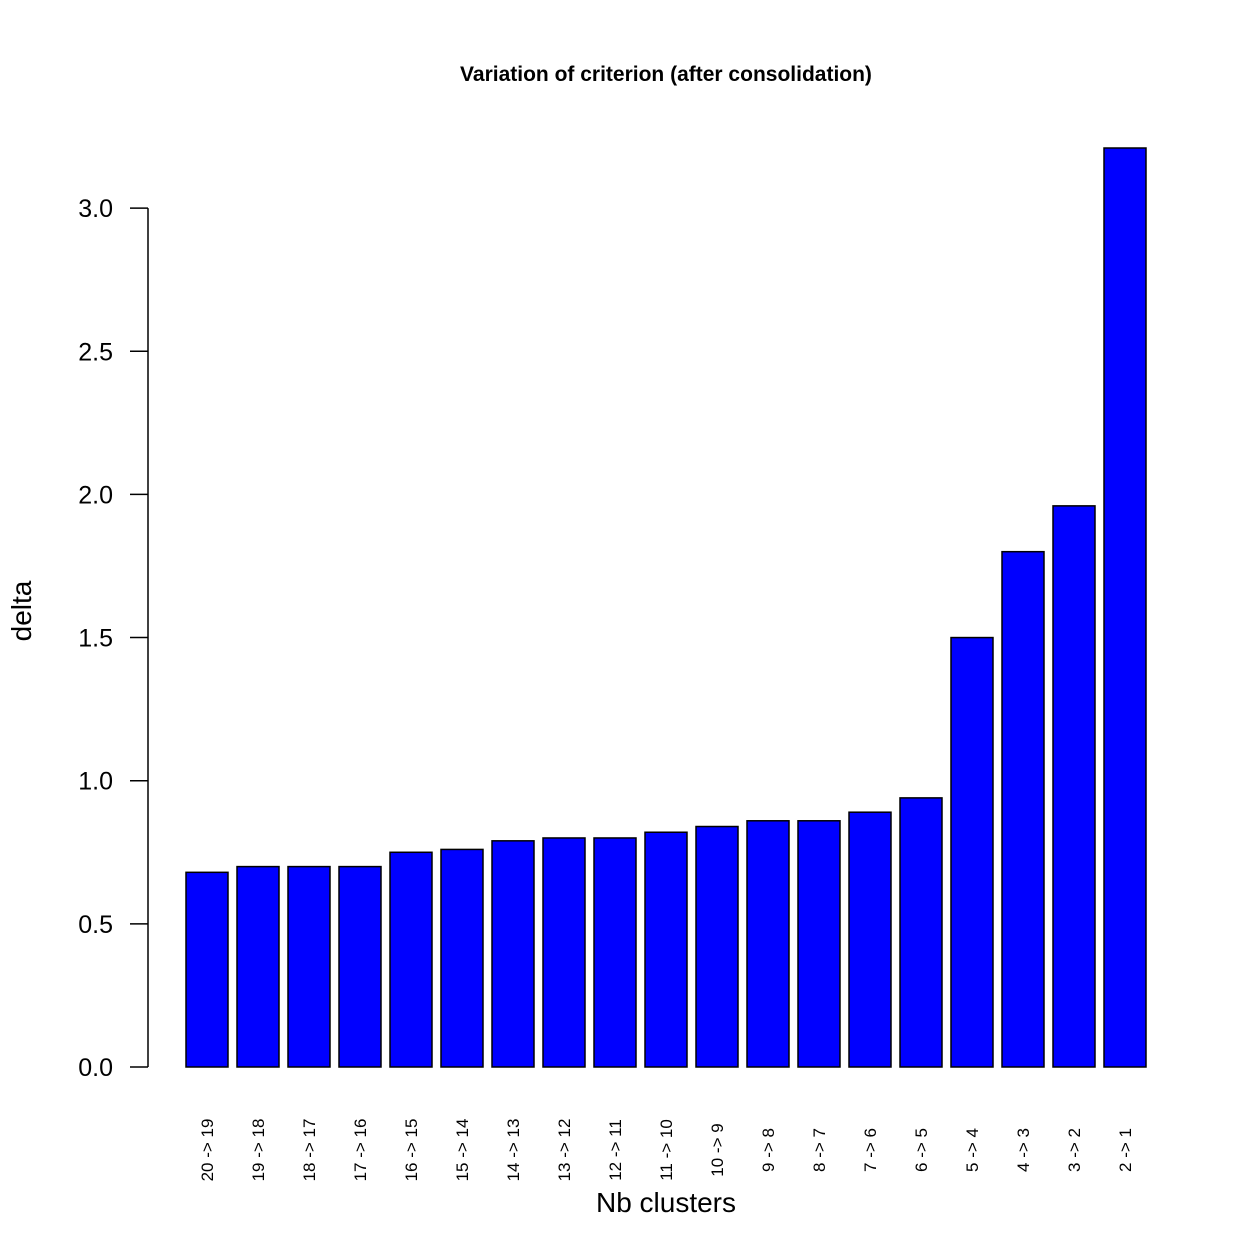 The width and height of the screenshot is (1260, 1260). What do you see at coordinates (360, 1150) in the screenshot?
I see `category-label: 17 -> 16` at bounding box center [360, 1150].